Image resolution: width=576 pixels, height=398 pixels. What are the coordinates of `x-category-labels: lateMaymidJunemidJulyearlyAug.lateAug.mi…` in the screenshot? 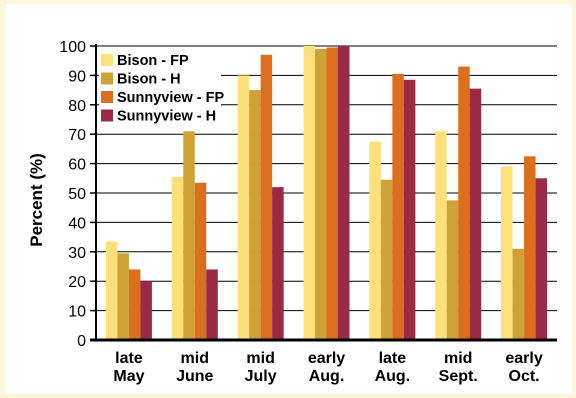 It's located at (327, 367).